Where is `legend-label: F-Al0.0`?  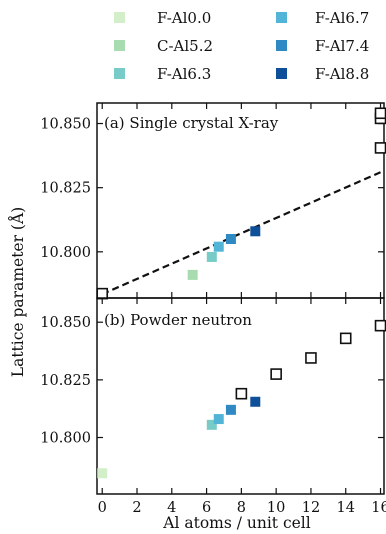
legend-label: F-Al0.0 is located at coordinates (184, 18).